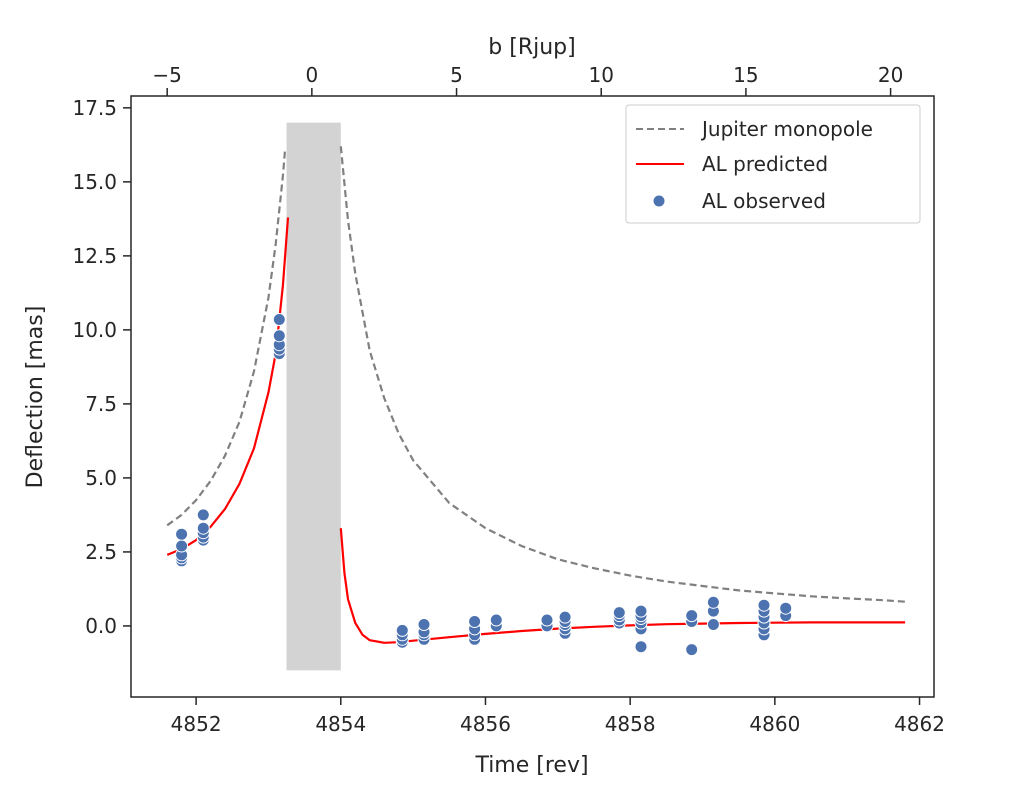 The image size is (1035, 795). I want to click on legend-label-jupiter-monopole: Jupiter monopole, so click(786, 129).